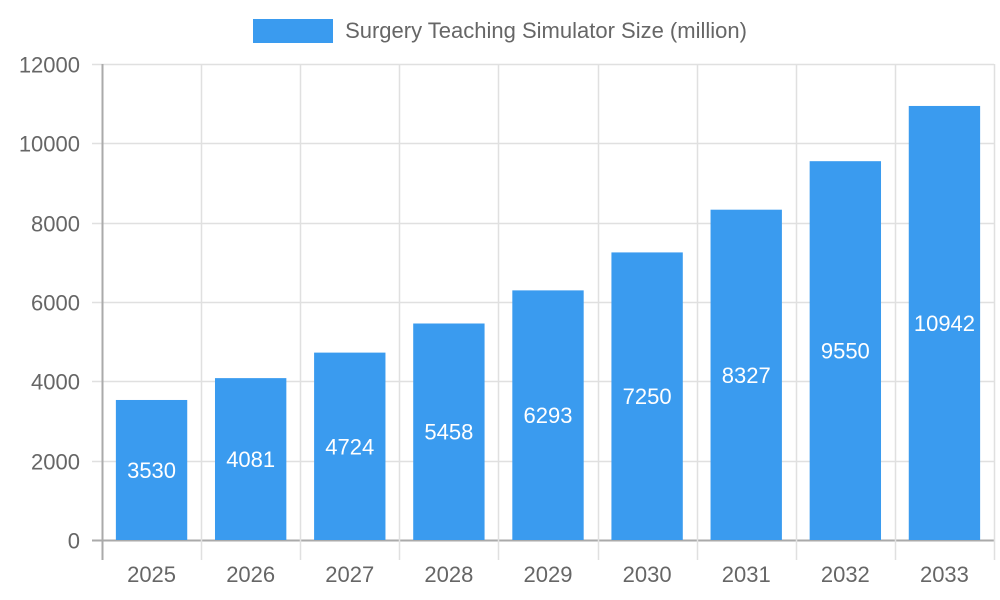  What do you see at coordinates (293, 31) in the screenshot?
I see `legend-swatch` at bounding box center [293, 31].